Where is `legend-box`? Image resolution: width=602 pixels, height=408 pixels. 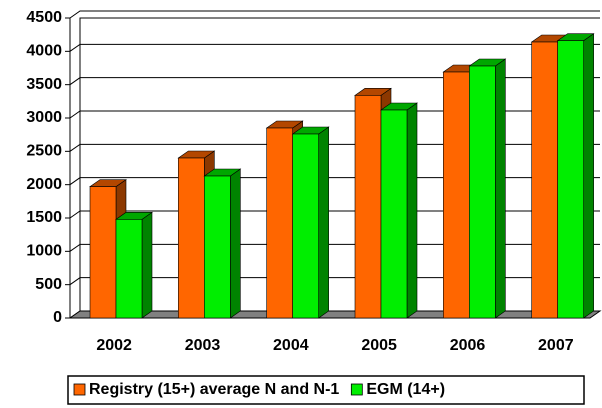 legend-box is located at coordinates (326, 390).